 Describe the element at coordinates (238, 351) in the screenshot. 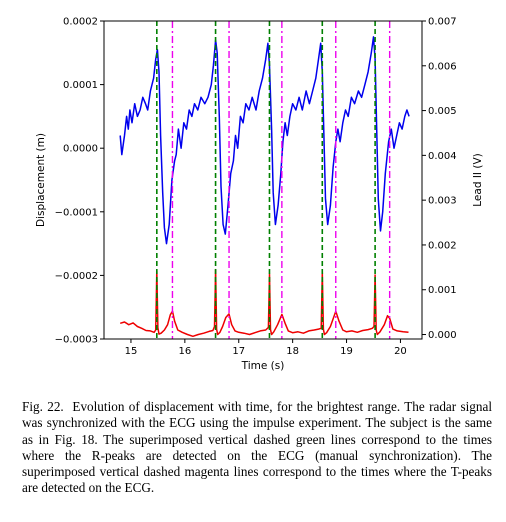

I see `x-tick-label: 17` at that location.